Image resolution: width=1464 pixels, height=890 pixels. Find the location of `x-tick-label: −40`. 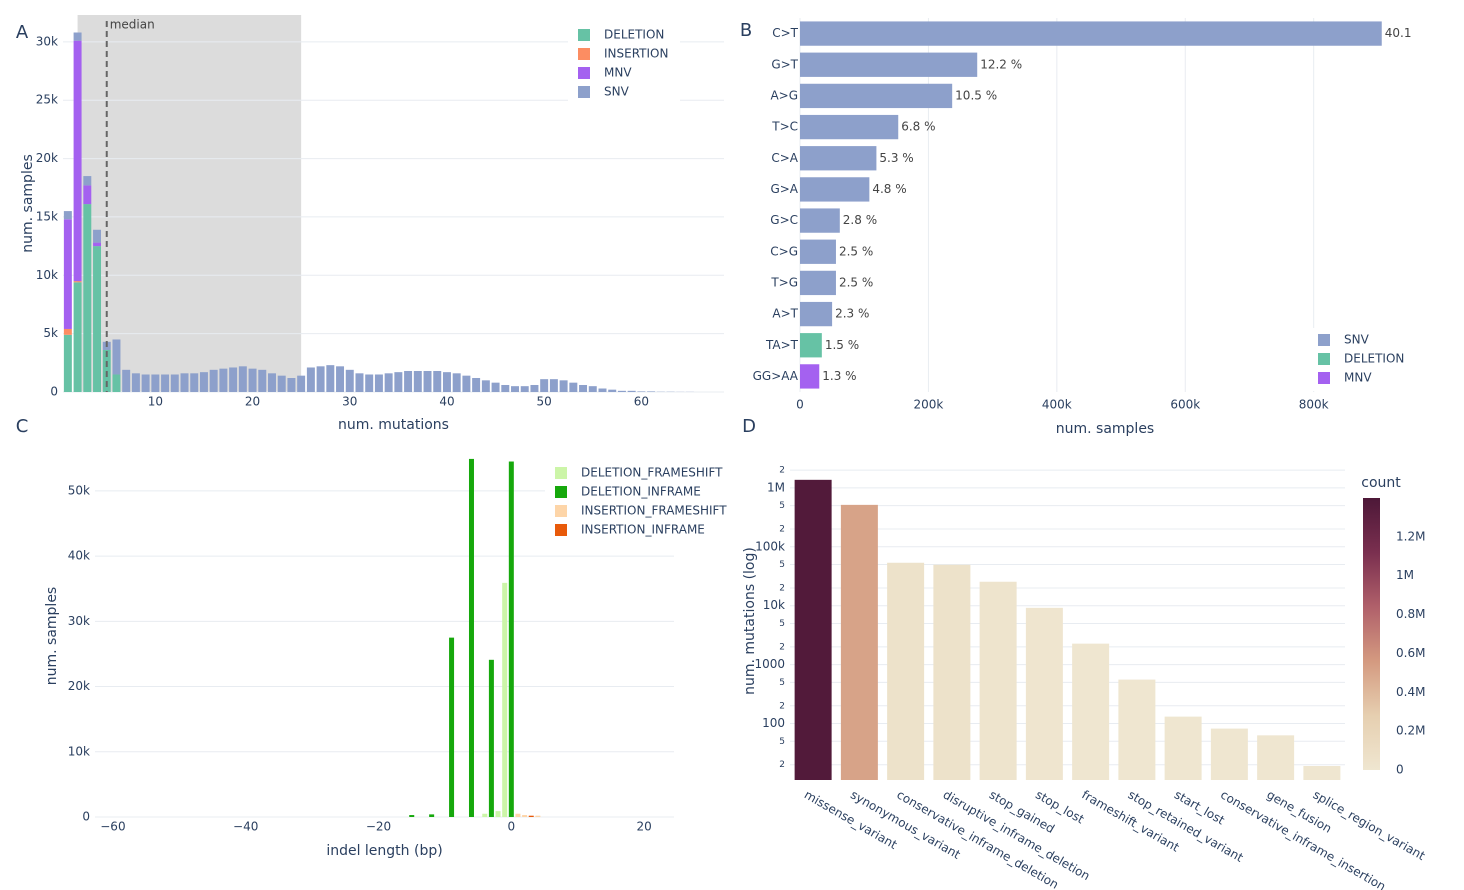

x-tick-label: −40 is located at coordinates (245, 827).